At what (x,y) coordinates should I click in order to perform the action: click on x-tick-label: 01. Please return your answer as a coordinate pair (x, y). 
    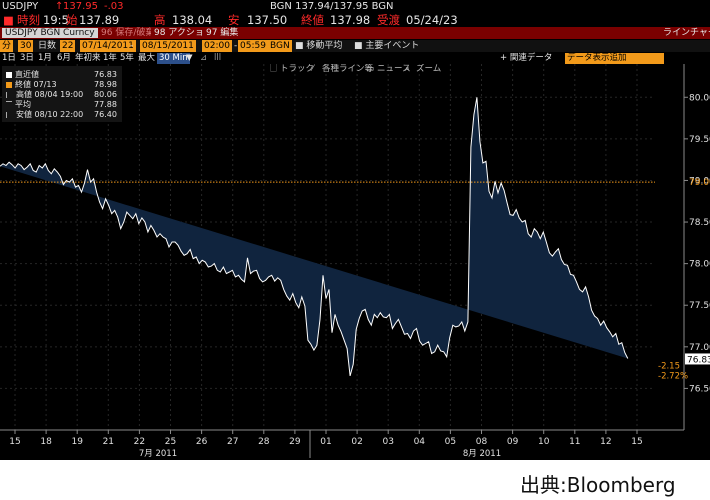
    Looking at the image, I should click on (325, 442).